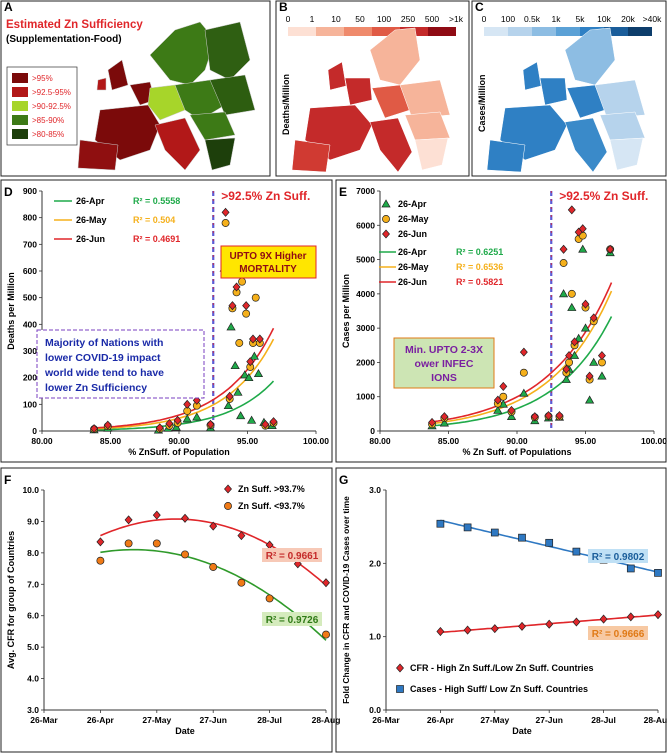 This screenshot has height=753, width=667. Describe the element at coordinates (479, 282) in the screenshot. I see `r2-label: R² = 0.5821` at that location.